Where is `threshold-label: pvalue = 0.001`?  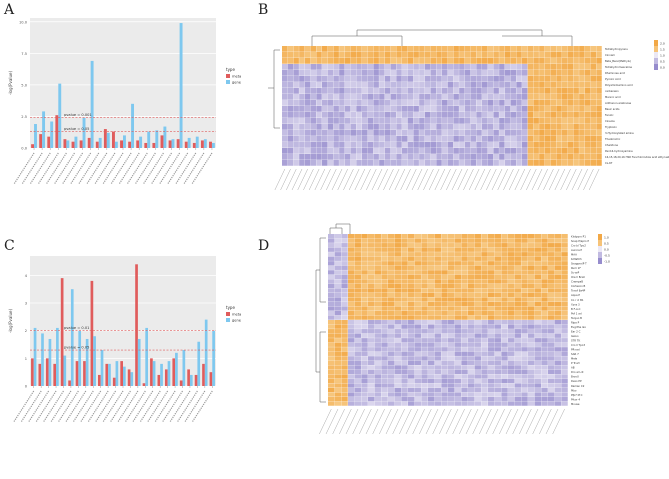
threshold-label: pvalue = 0.001 is located at coordinates (78, 115).